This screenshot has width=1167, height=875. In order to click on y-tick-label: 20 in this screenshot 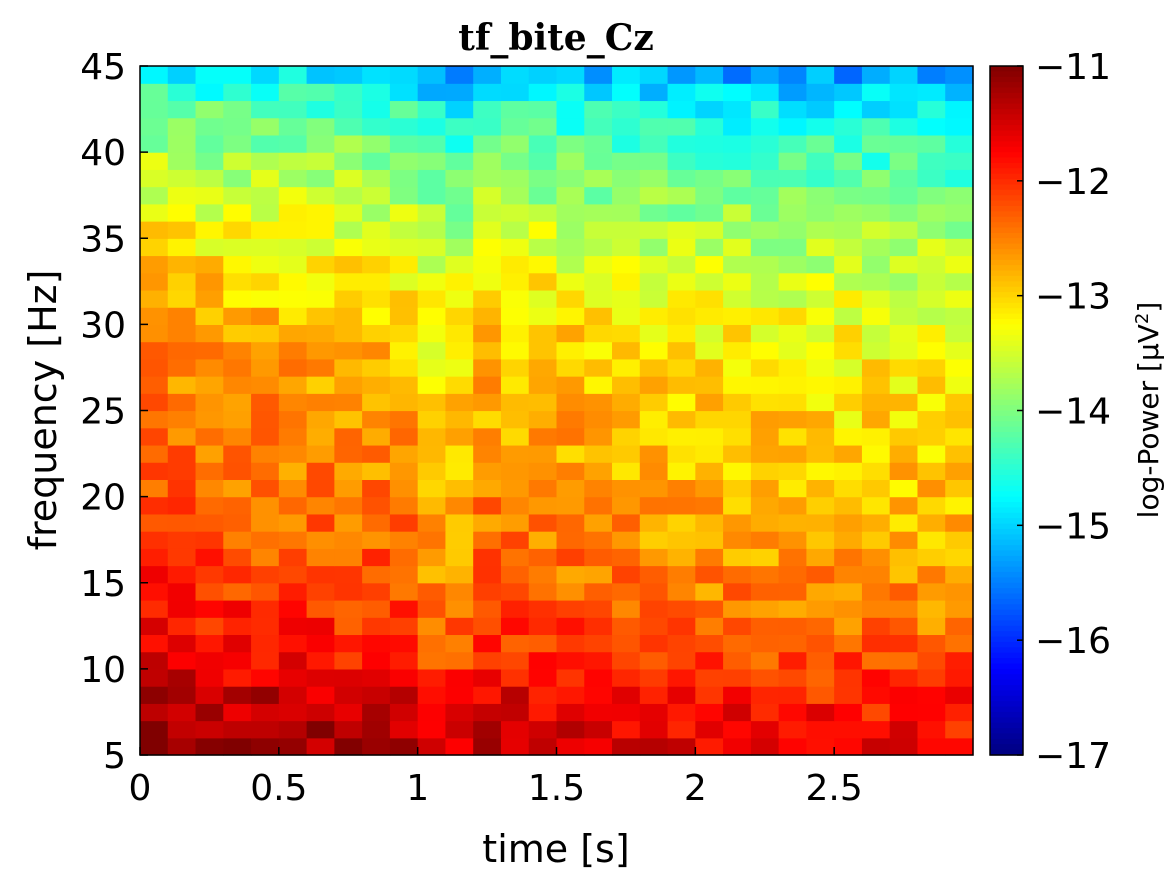, I will do `click(103, 498)`.